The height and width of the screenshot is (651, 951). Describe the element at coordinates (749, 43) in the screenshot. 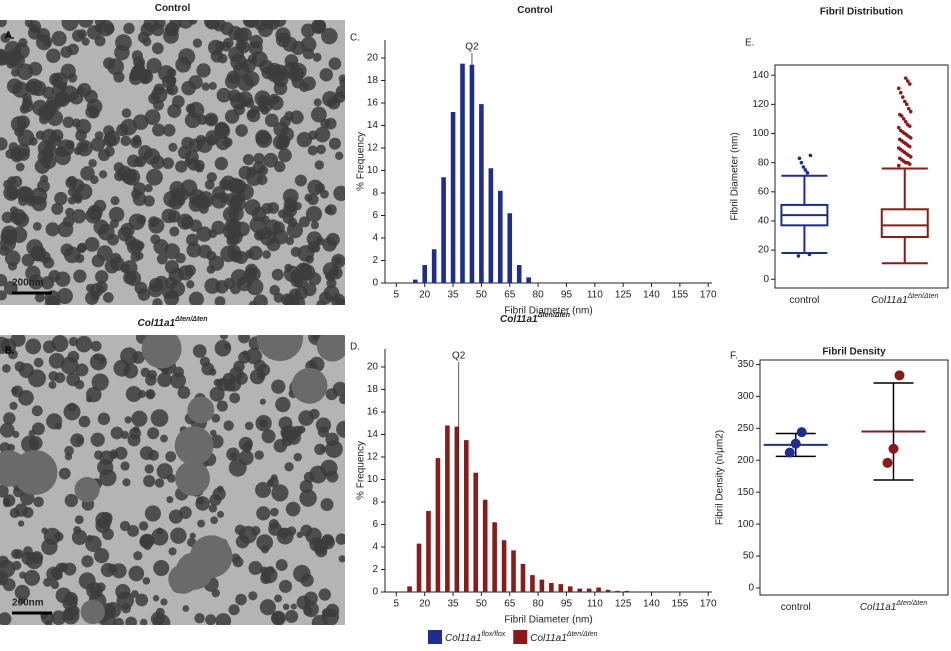

I see `panel-label: E.` at that location.